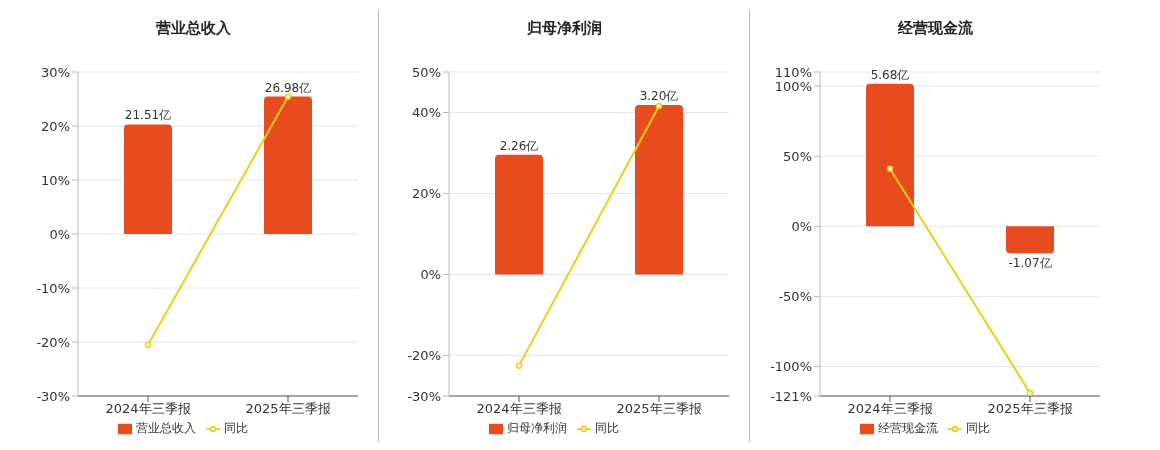 The width and height of the screenshot is (1160, 450). I want to click on chart-title: 归母净利润, so click(564, 28).